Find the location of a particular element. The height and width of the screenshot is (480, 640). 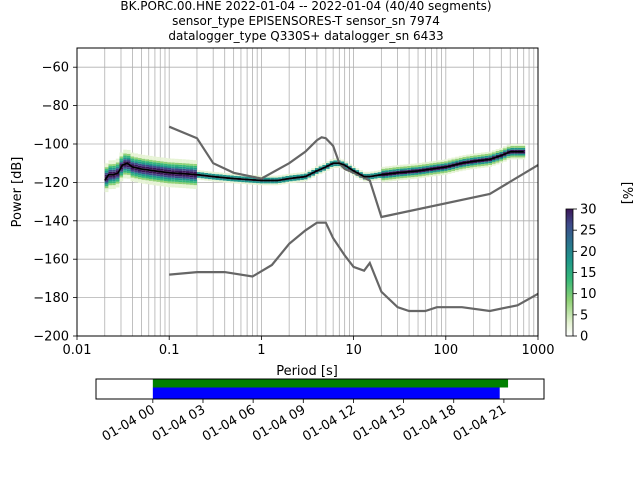

colorbar: 0 5 10 15 20 25 30 [%] is located at coordinates (599, 263).